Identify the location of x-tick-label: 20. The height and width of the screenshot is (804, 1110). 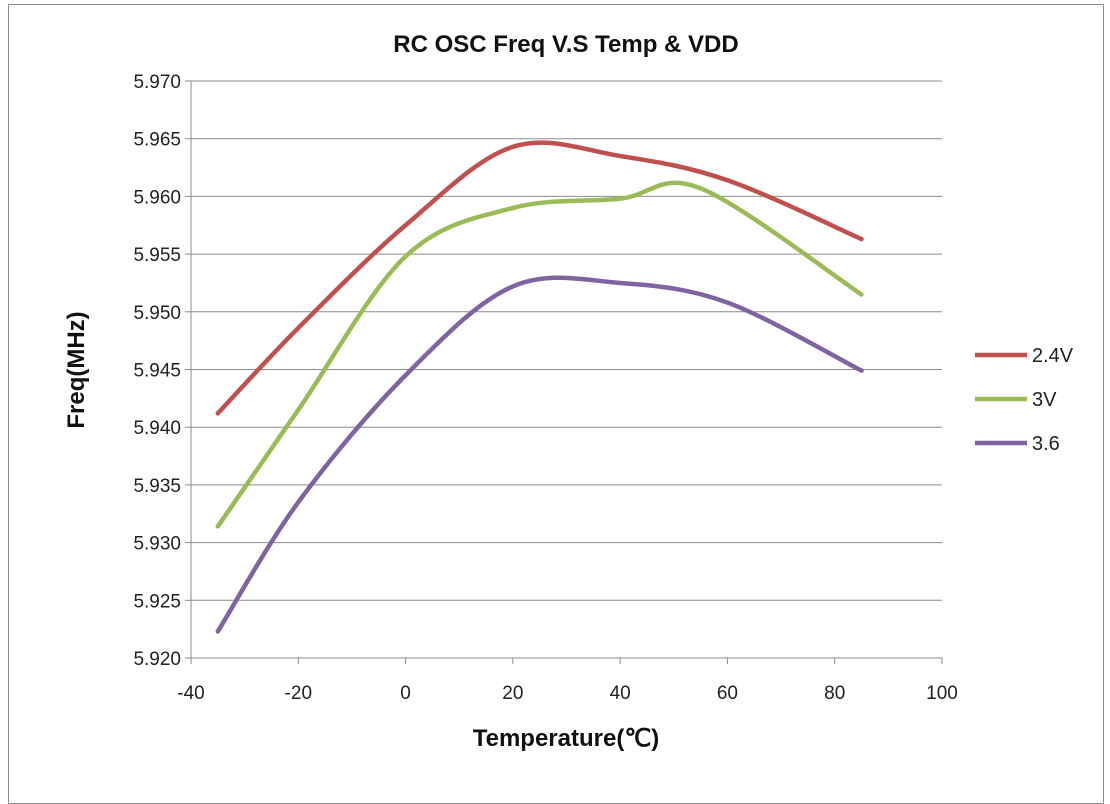
(512, 693).